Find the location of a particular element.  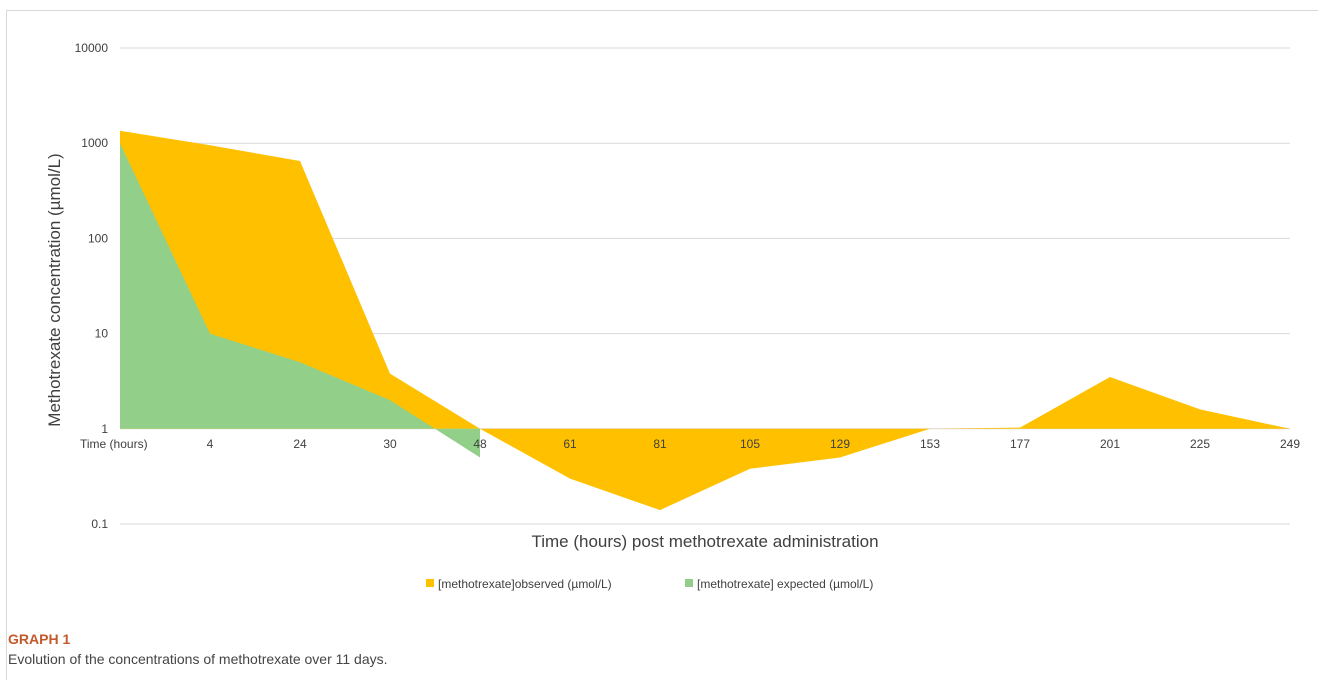

y-tick-label: 100 is located at coordinates (98, 238).